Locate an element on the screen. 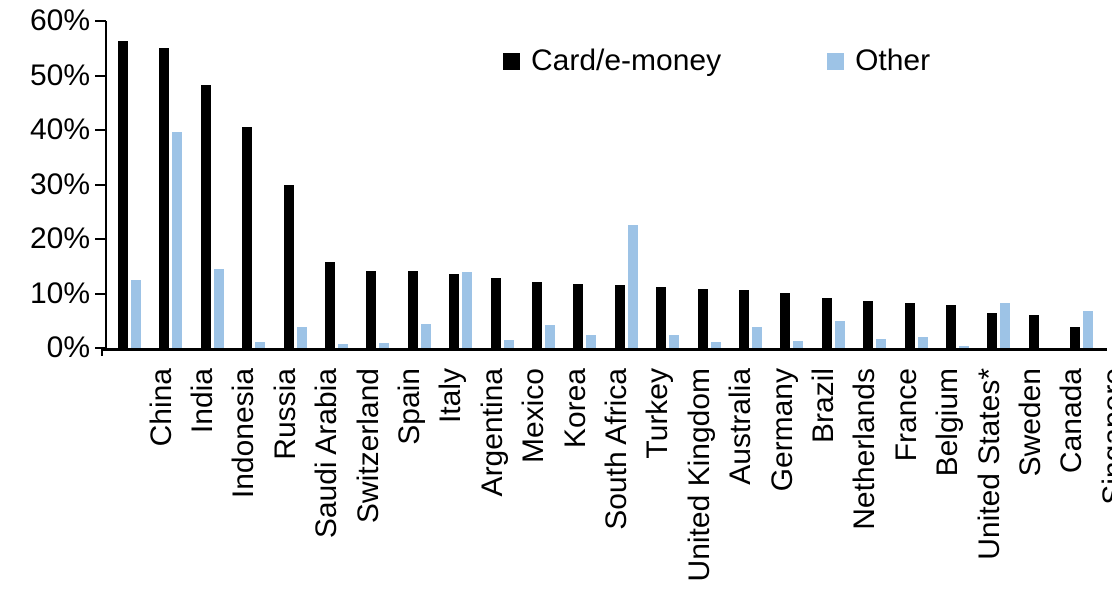  legend-marker-other is located at coordinates (836, 61).